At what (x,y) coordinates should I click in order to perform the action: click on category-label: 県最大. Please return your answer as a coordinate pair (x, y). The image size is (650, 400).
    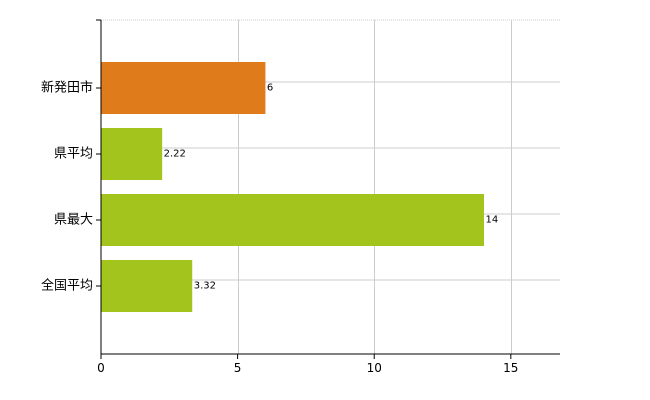
    Looking at the image, I should click on (73, 220).